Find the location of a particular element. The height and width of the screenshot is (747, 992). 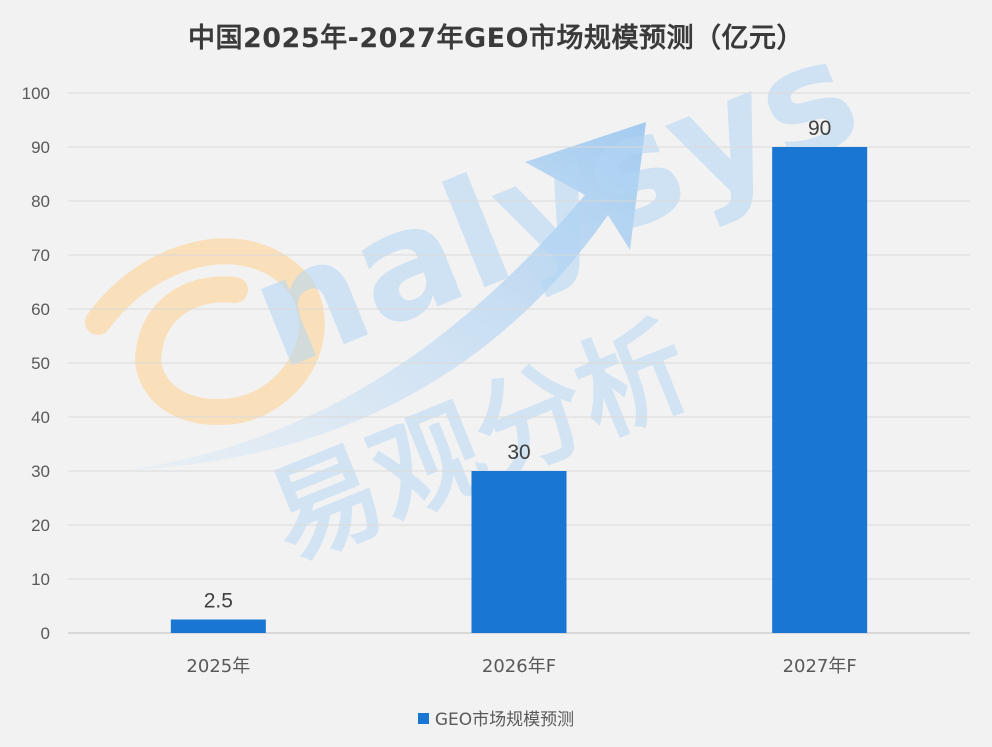

x-axis: 2025年 2026年F 2027年F is located at coordinates (521, 666).